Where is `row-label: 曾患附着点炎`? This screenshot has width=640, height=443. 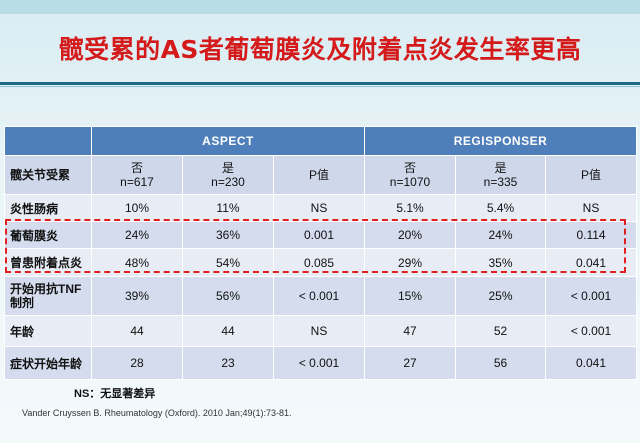 row-label: 曾患附着点炎 is located at coordinates (48, 262).